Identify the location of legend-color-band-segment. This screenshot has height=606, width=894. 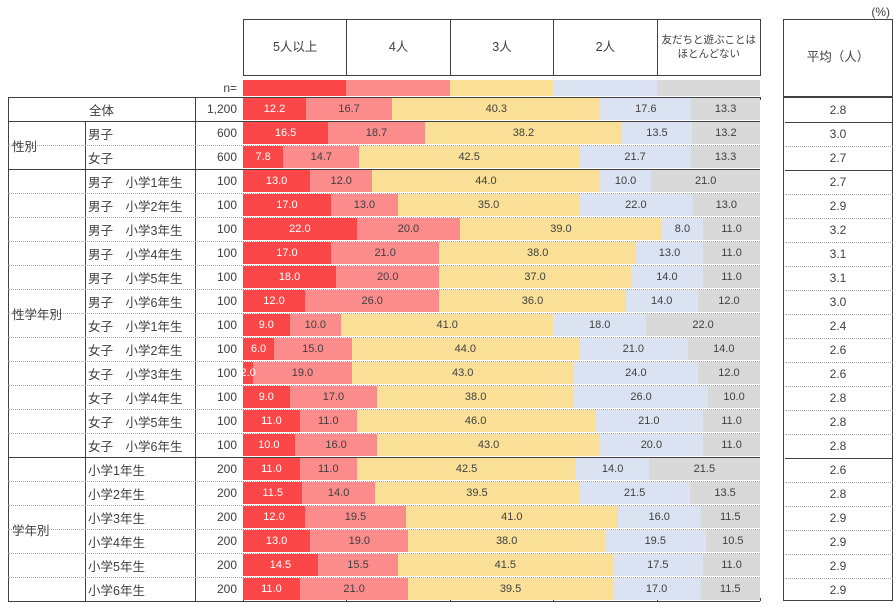
(708, 88).